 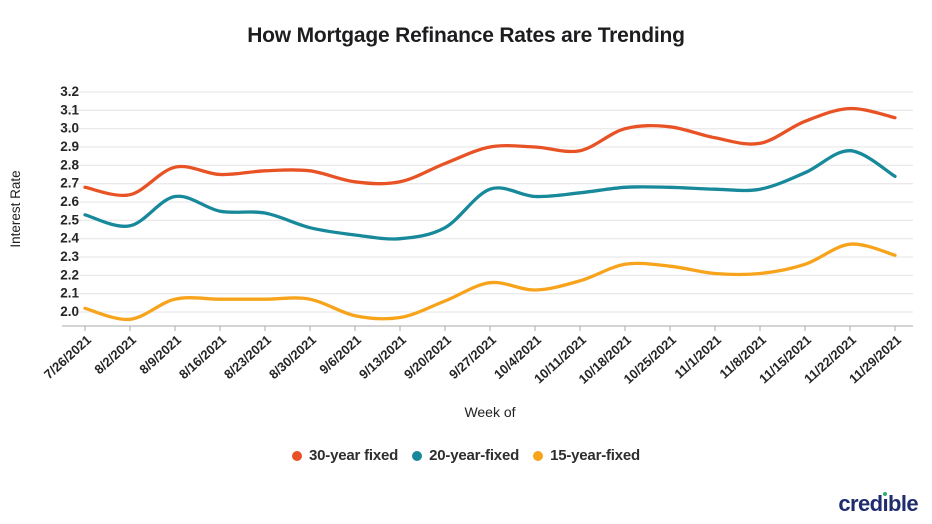 What do you see at coordinates (487, 328) in the screenshot?
I see `x-axis` at bounding box center [487, 328].